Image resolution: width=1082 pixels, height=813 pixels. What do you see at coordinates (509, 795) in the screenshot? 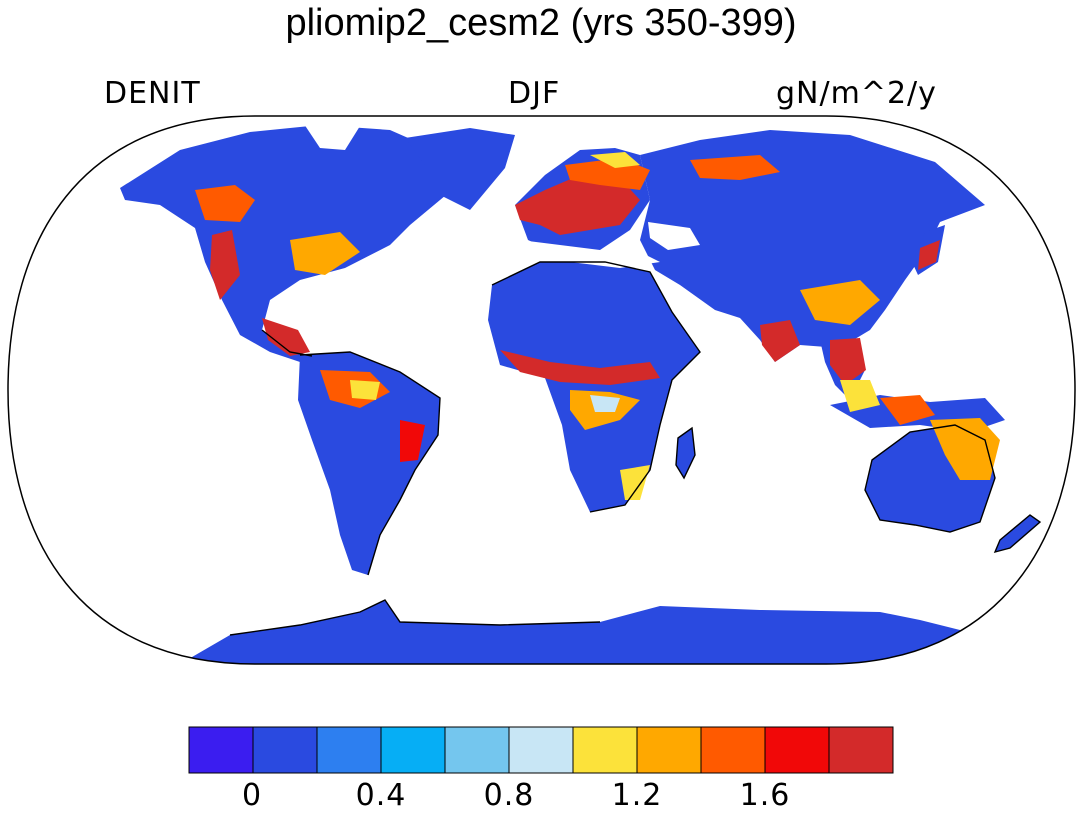
I see `colorbar-tick-label: 0.8` at bounding box center [509, 795].